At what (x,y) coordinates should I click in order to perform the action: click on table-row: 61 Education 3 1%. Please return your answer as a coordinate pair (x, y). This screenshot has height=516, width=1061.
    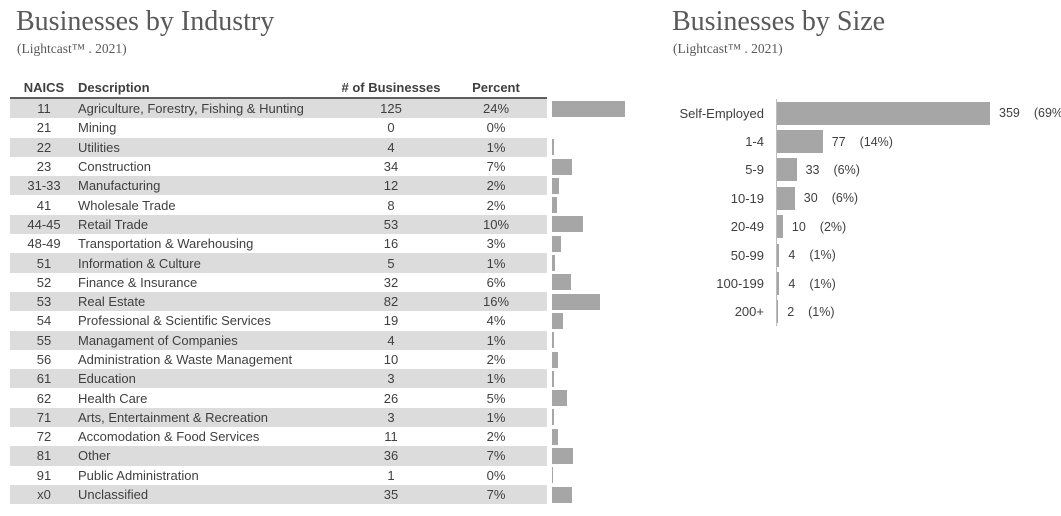
    Looking at the image, I should click on (330, 379).